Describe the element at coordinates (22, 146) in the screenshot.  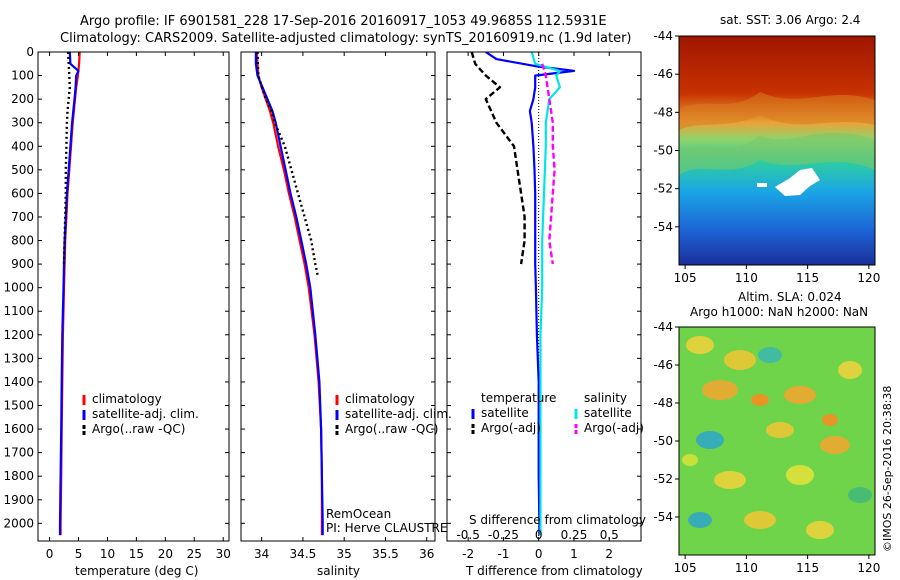
I see `ytick-label: 400` at that location.